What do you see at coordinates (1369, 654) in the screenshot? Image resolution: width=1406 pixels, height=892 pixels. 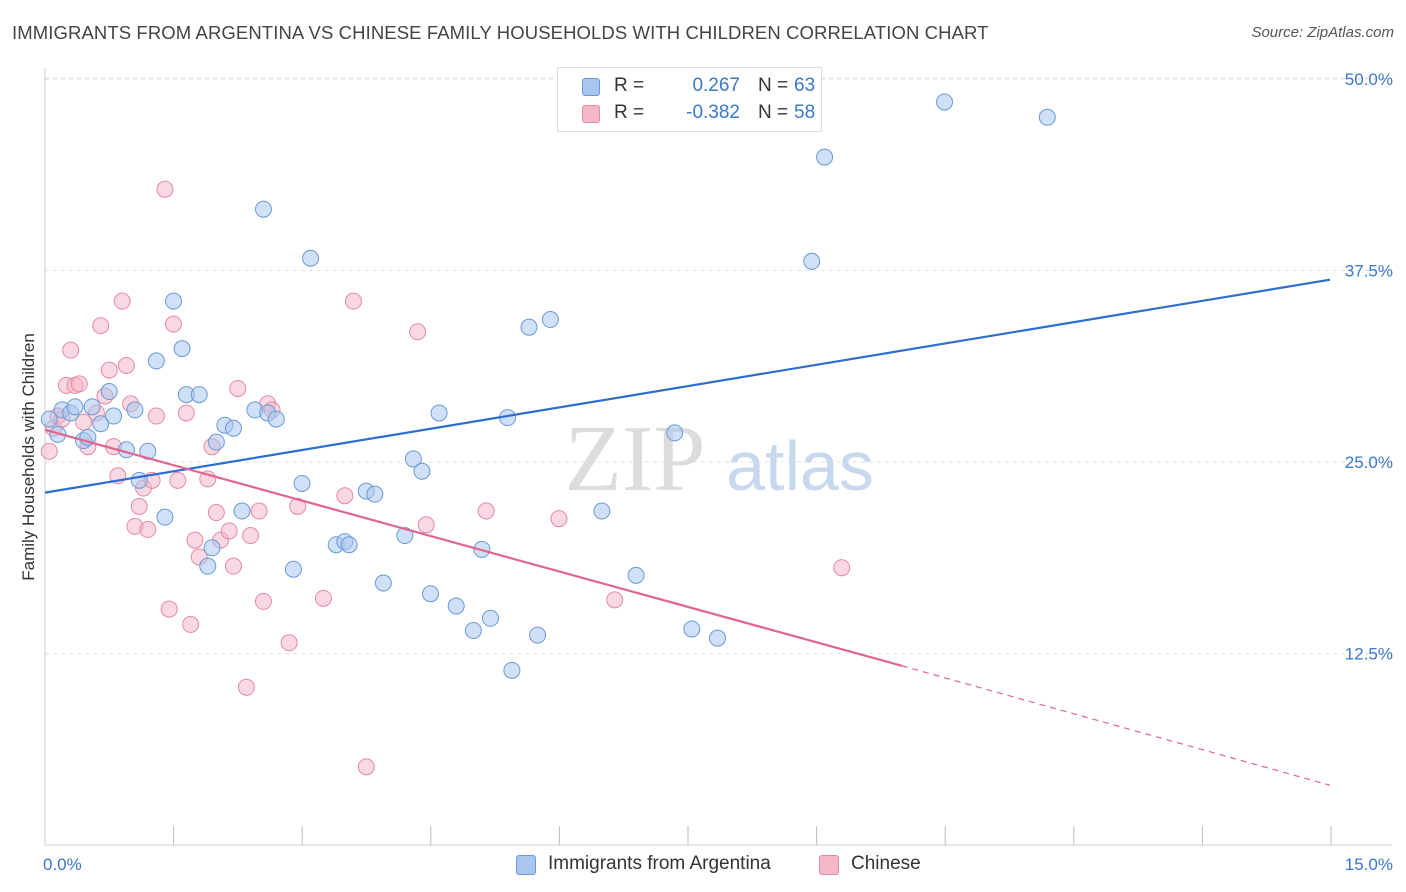 I see `y-tick-label: 12.5%` at bounding box center [1369, 654].